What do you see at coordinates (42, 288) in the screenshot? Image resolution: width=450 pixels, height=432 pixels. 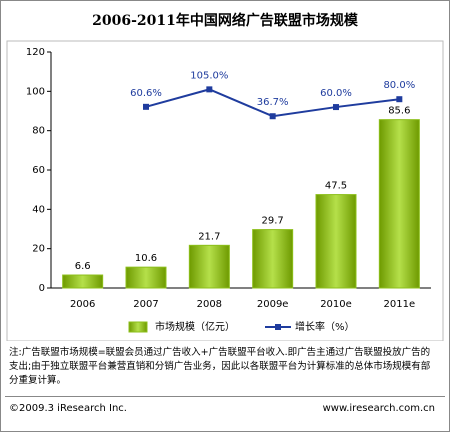 I see `y-tick-label: 0` at bounding box center [42, 288].